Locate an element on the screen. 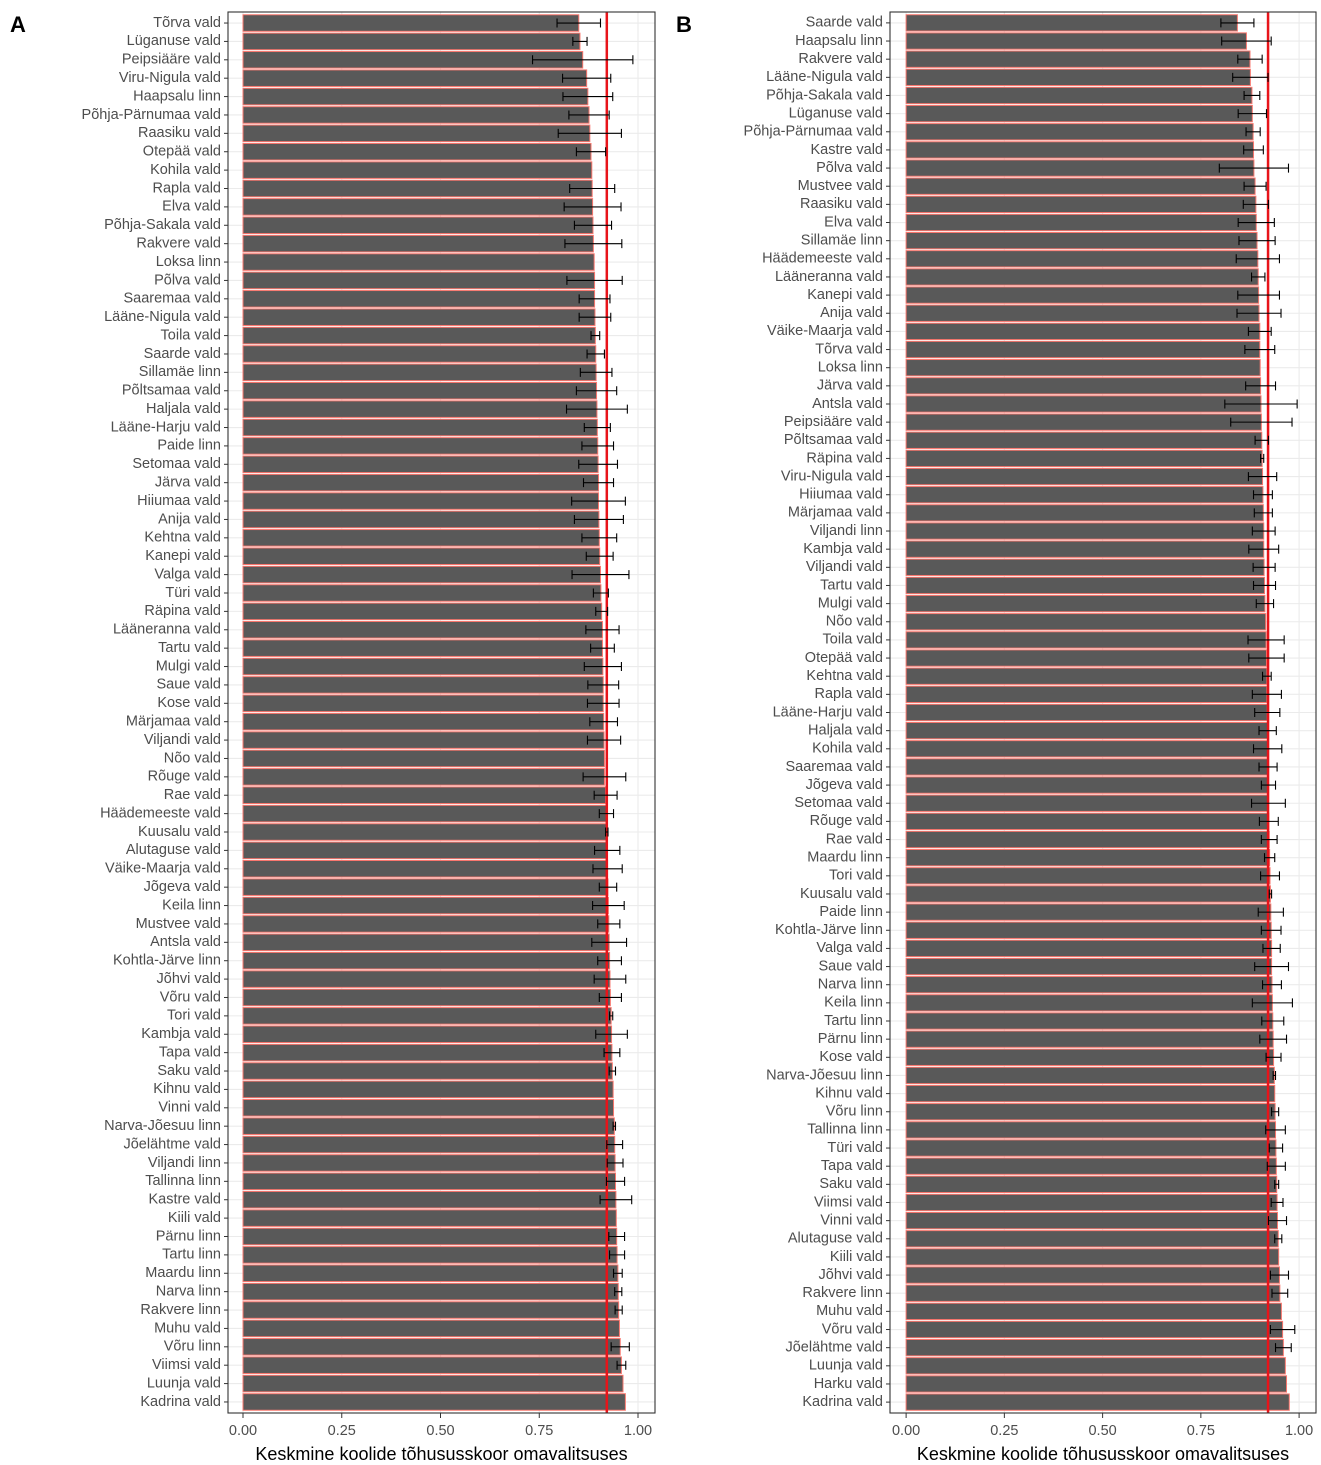 Image resolution: width=1321 pixels, height=1465 pixels. y-tick-label: Põhja-Pärnumaa vald is located at coordinates (813, 132).